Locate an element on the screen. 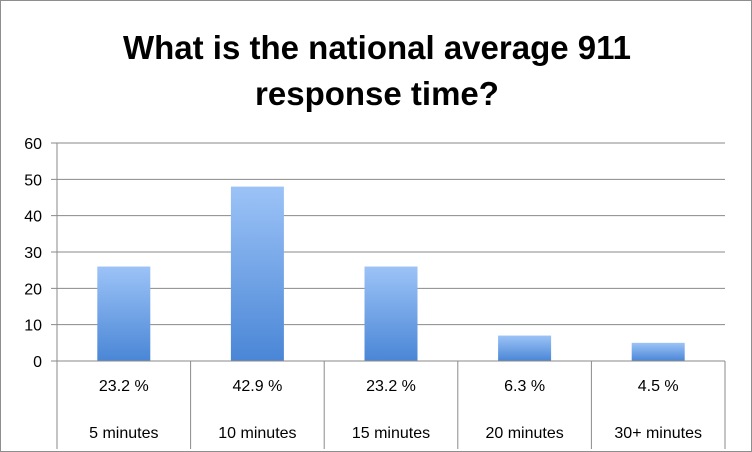 The image size is (752, 452). x-tick-label: 20 minutes is located at coordinates (524, 433).